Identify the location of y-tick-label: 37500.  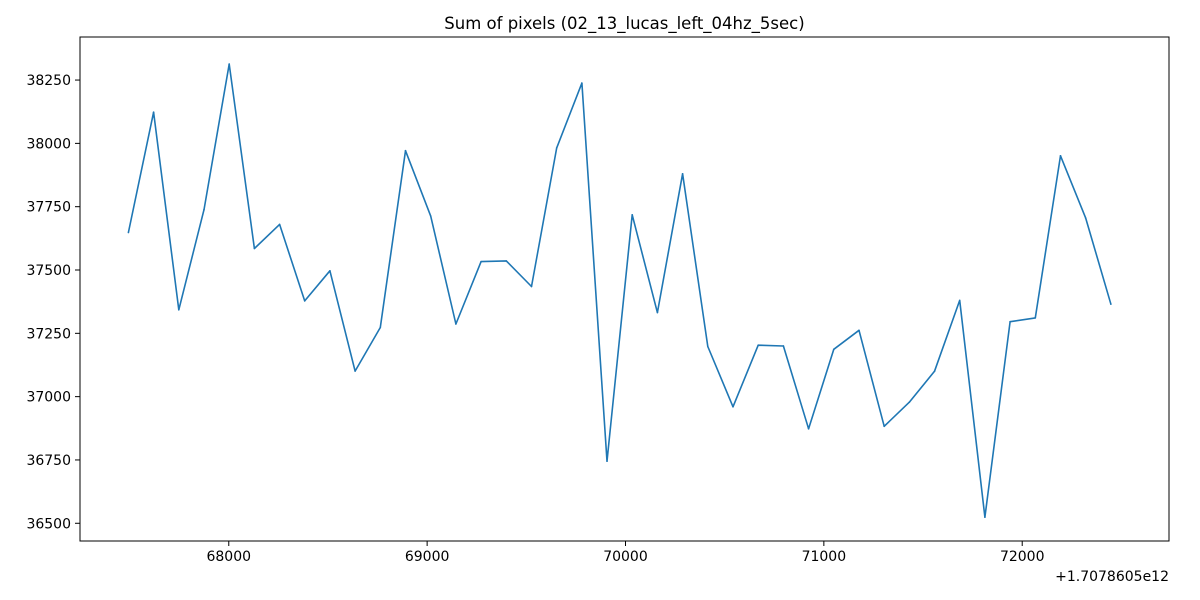
(48, 271).